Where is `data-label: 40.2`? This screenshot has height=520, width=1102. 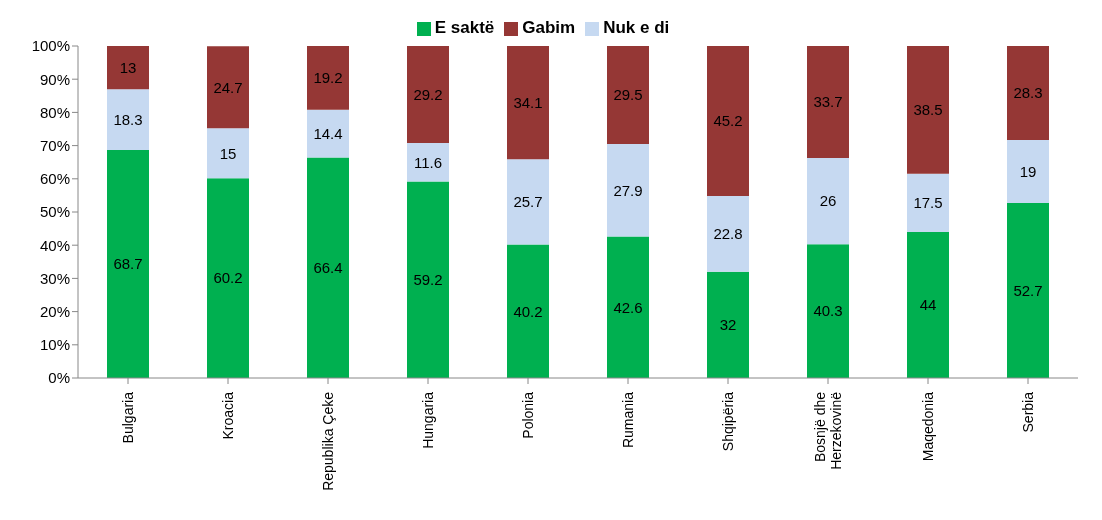 data-label: 40.2 is located at coordinates (528, 311).